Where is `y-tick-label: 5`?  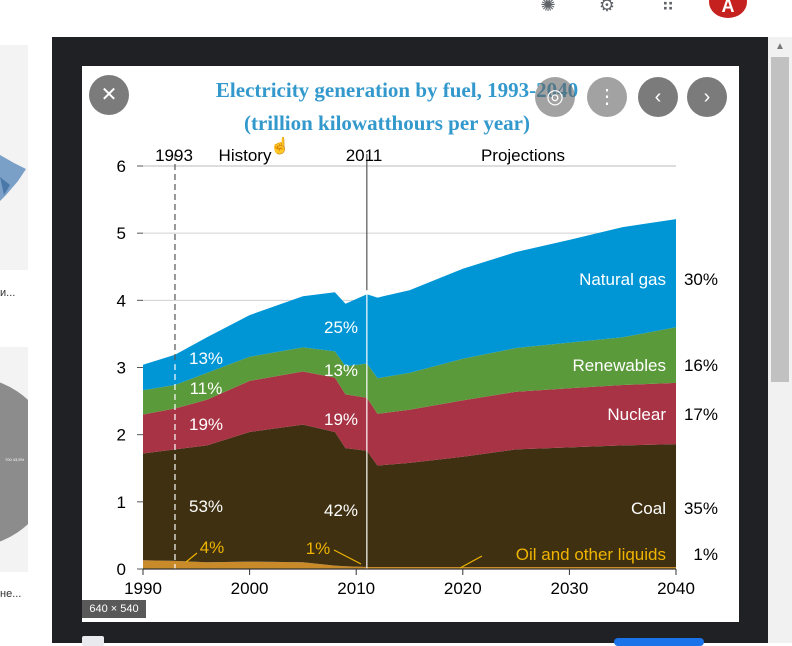
y-tick-label: 5 is located at coordinates (121, 233).